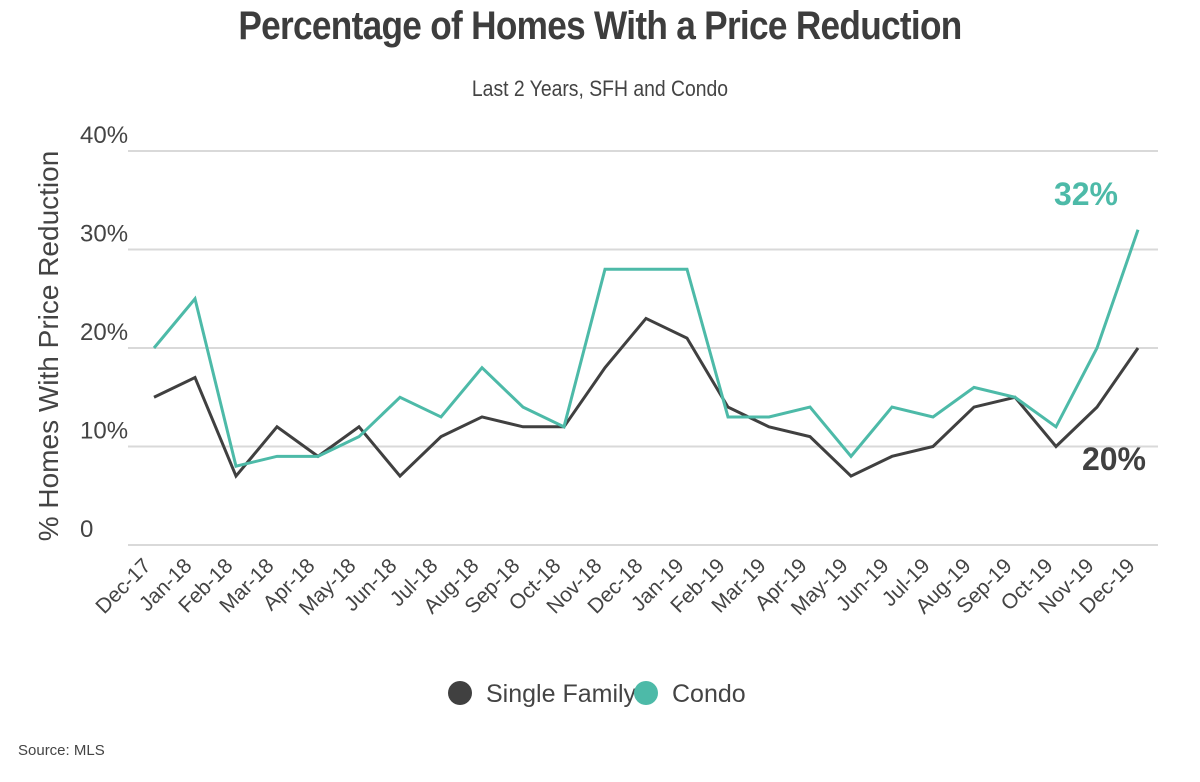 The height and width of the screenshot is (782, 1200). What do you see at coordinates (104, 234) in the screenshot?
I see `y-tick-label: 30%` at bounding box center [104, 234].